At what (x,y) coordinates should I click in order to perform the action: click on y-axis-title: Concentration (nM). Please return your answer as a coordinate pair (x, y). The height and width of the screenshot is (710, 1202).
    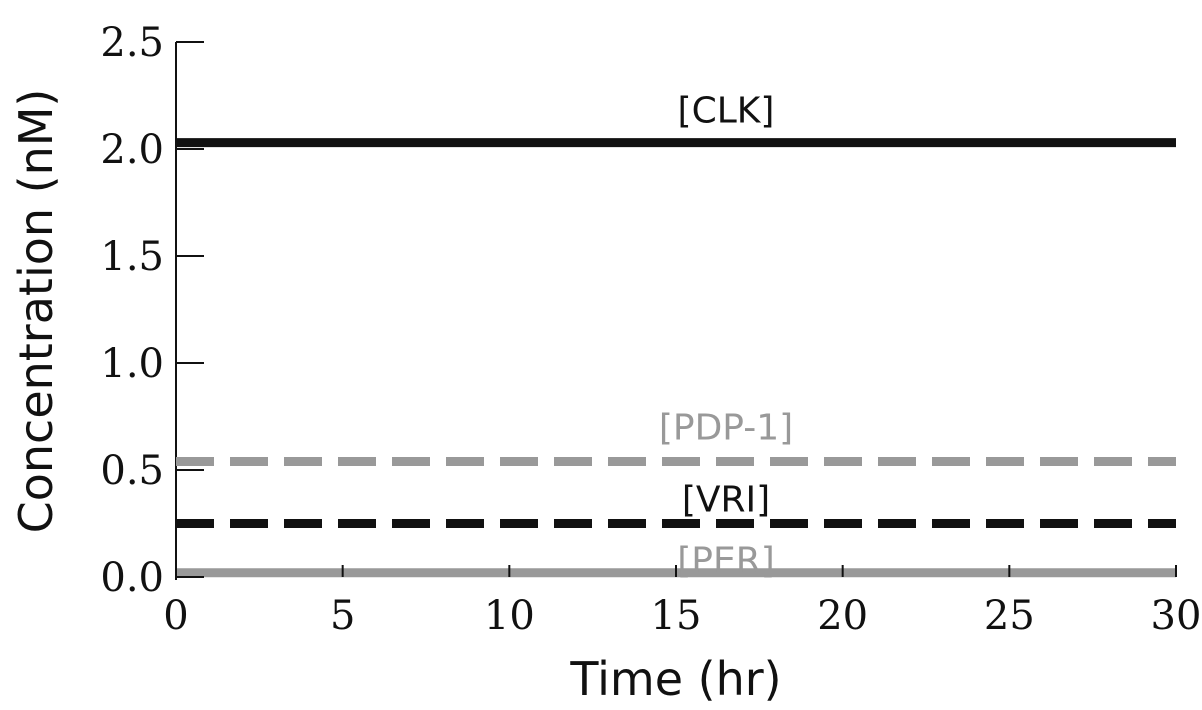
    Looking at the image, I should click on (36, 311).